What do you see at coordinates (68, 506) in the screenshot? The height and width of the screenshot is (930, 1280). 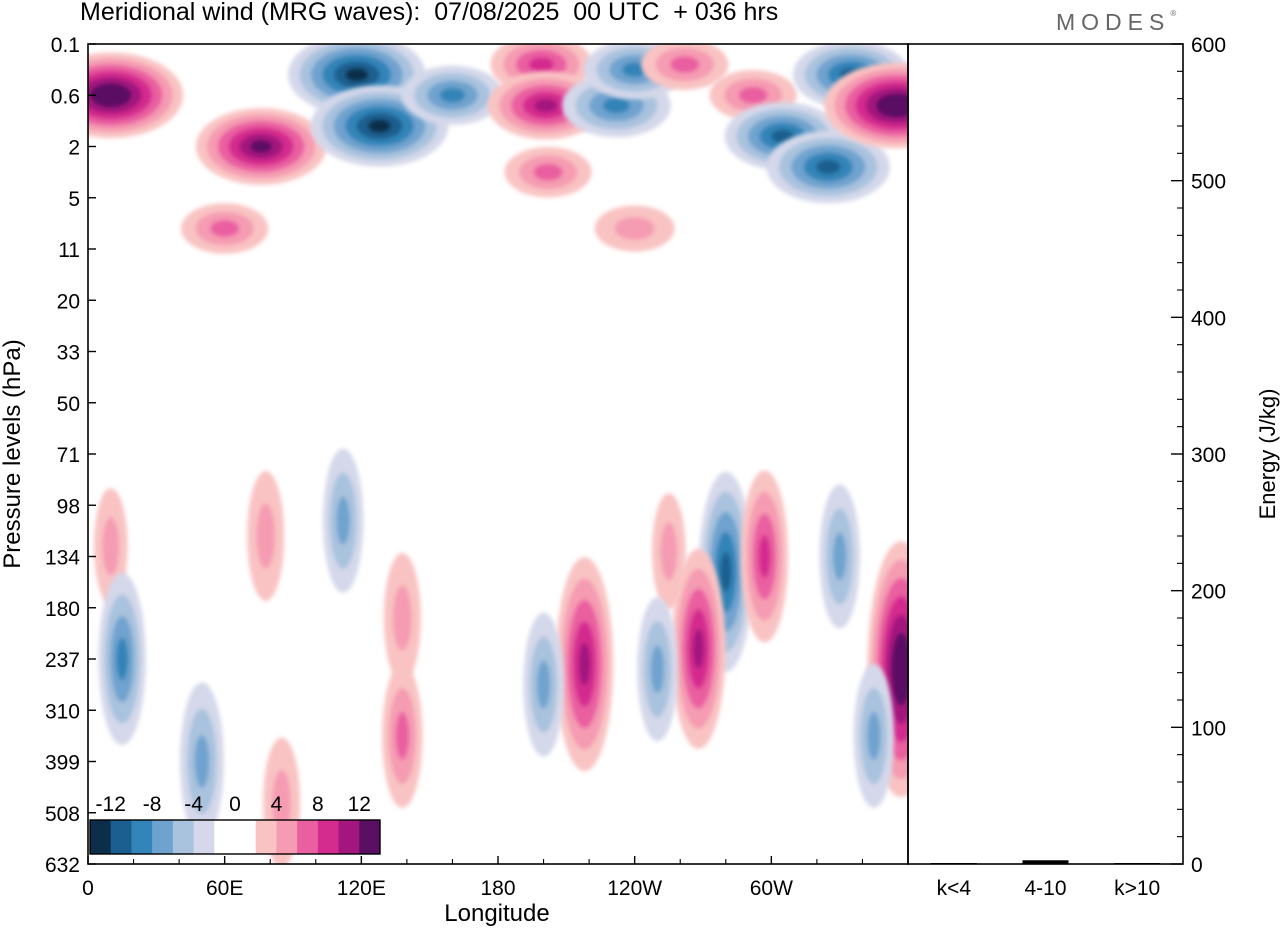 I see `y-tick-label: 98` at bounding box center [68, 506].